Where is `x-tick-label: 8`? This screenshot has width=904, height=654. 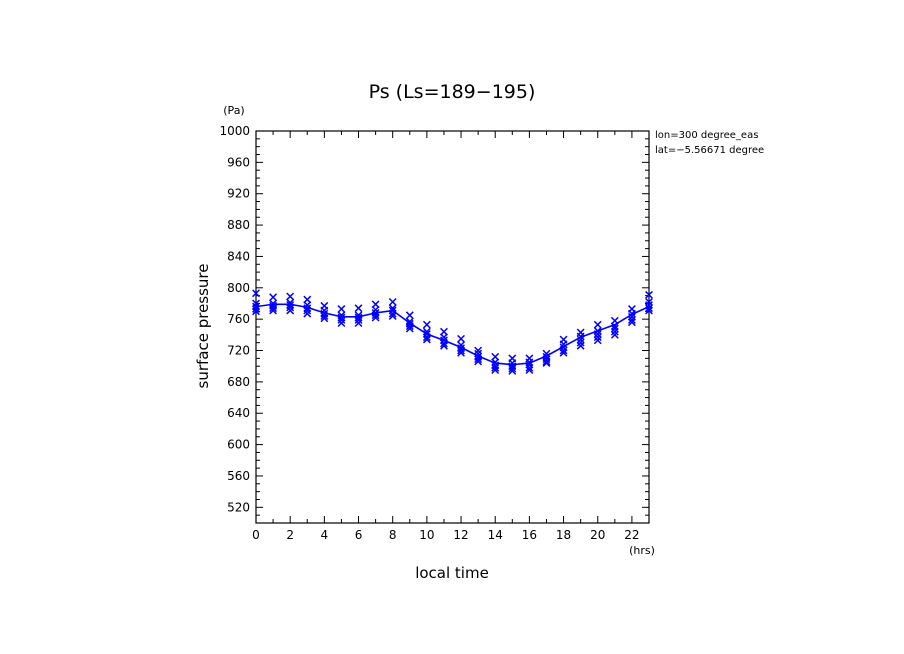 x-tick-label: 8 is located at coordinates (393, 535).